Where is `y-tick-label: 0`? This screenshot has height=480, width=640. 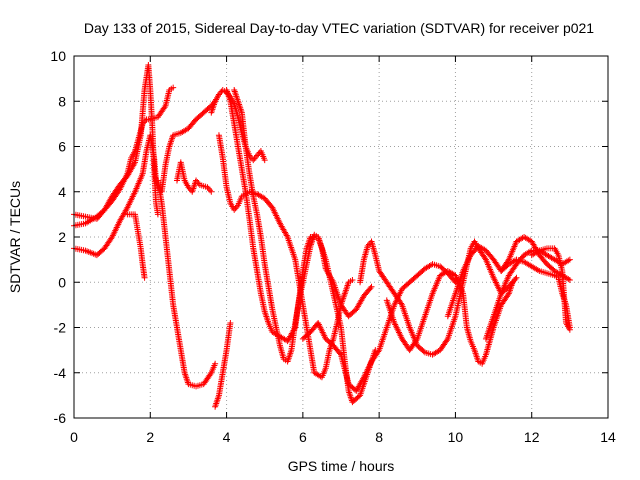
y-tick-label: 0 is located at coordinates (62, 282).